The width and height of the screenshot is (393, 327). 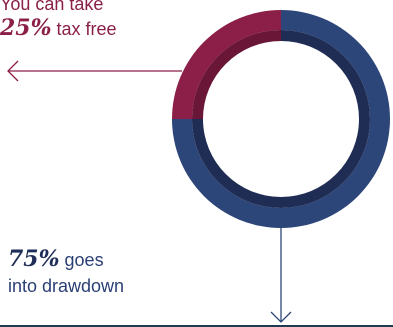 I want to click on drawdown-label: 75% goes into drawdown, so click(x=108, y=272).